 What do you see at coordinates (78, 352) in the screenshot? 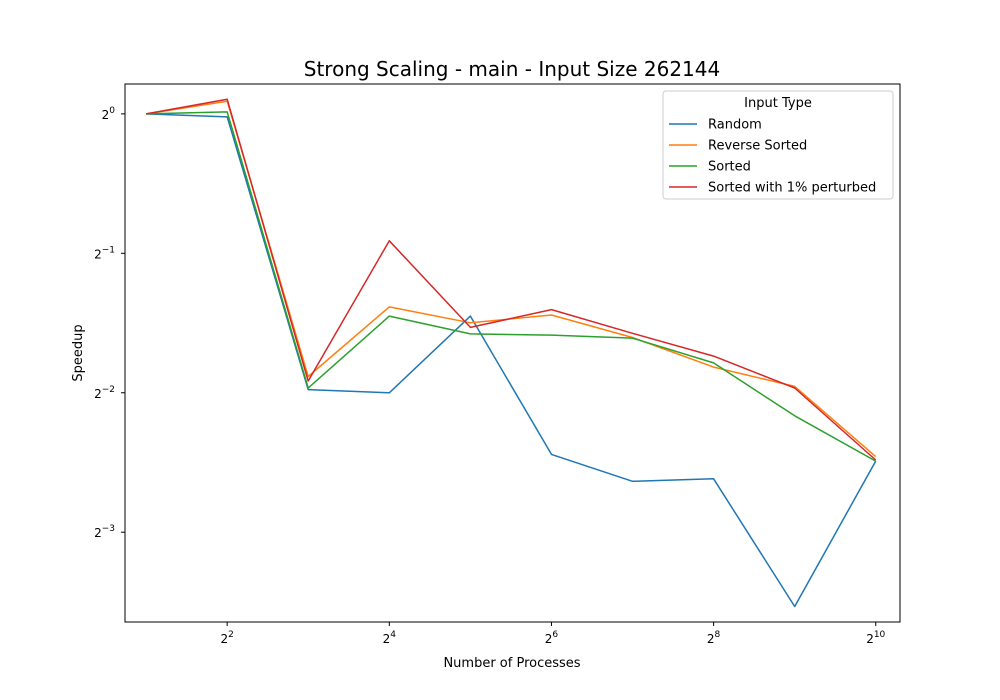
I see `y-axis-label: Speedup` at bounding box center [78, 352].